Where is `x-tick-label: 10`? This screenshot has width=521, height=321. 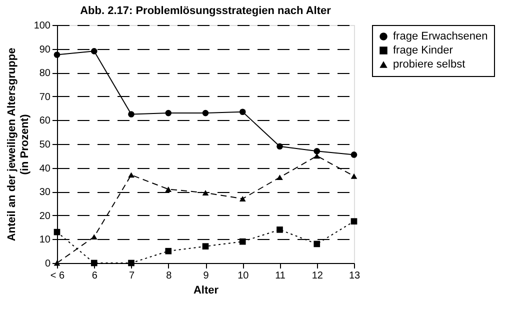 x-tick-label: 10 is located at coordinates (244, 276).